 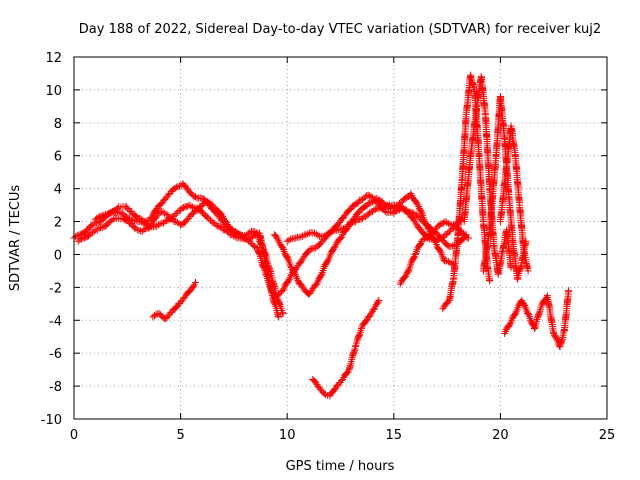 I want to click on x-tick-label: 5, so click(x=180, y=435).